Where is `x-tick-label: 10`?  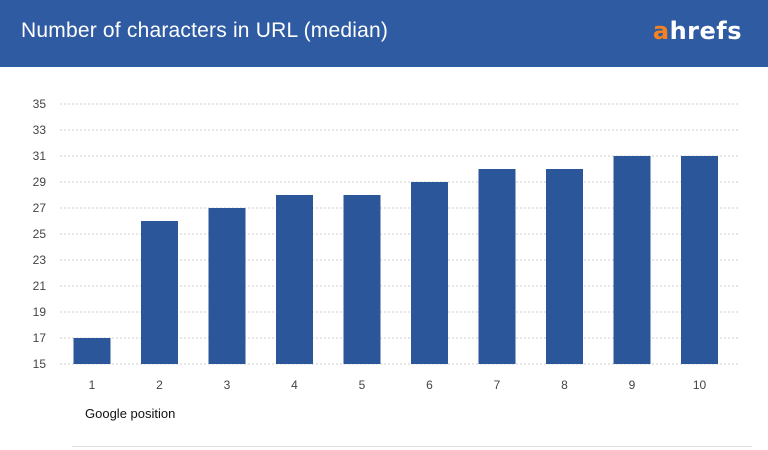 x-tick-label: 10 is located at coordinates (700, 385).